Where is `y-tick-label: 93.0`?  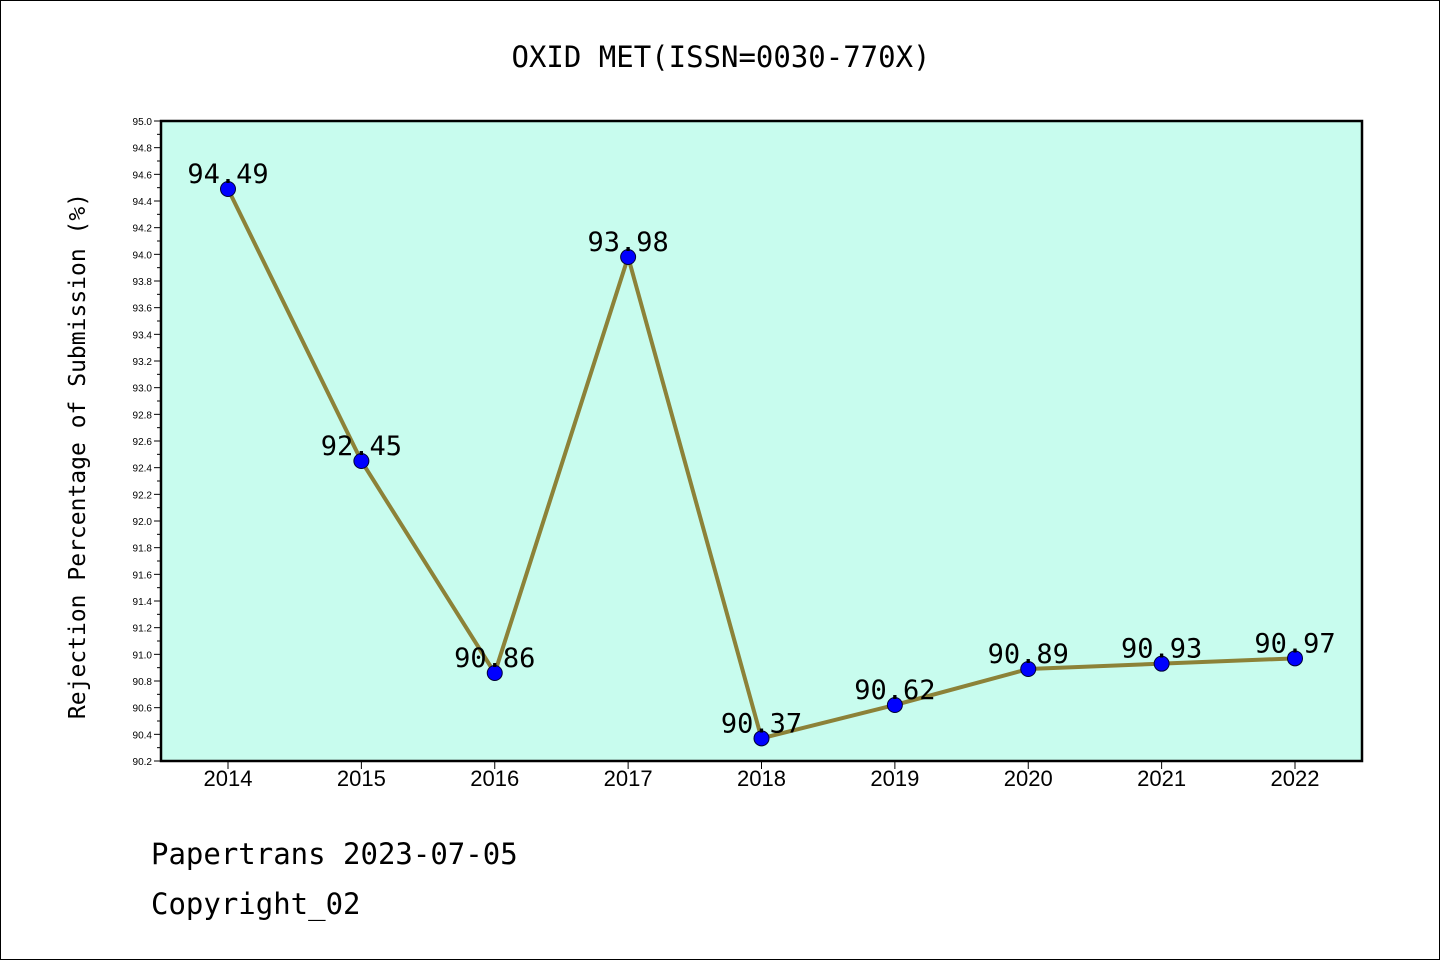 y-tick-label: 93.0 is located at coordinates (143, 389).